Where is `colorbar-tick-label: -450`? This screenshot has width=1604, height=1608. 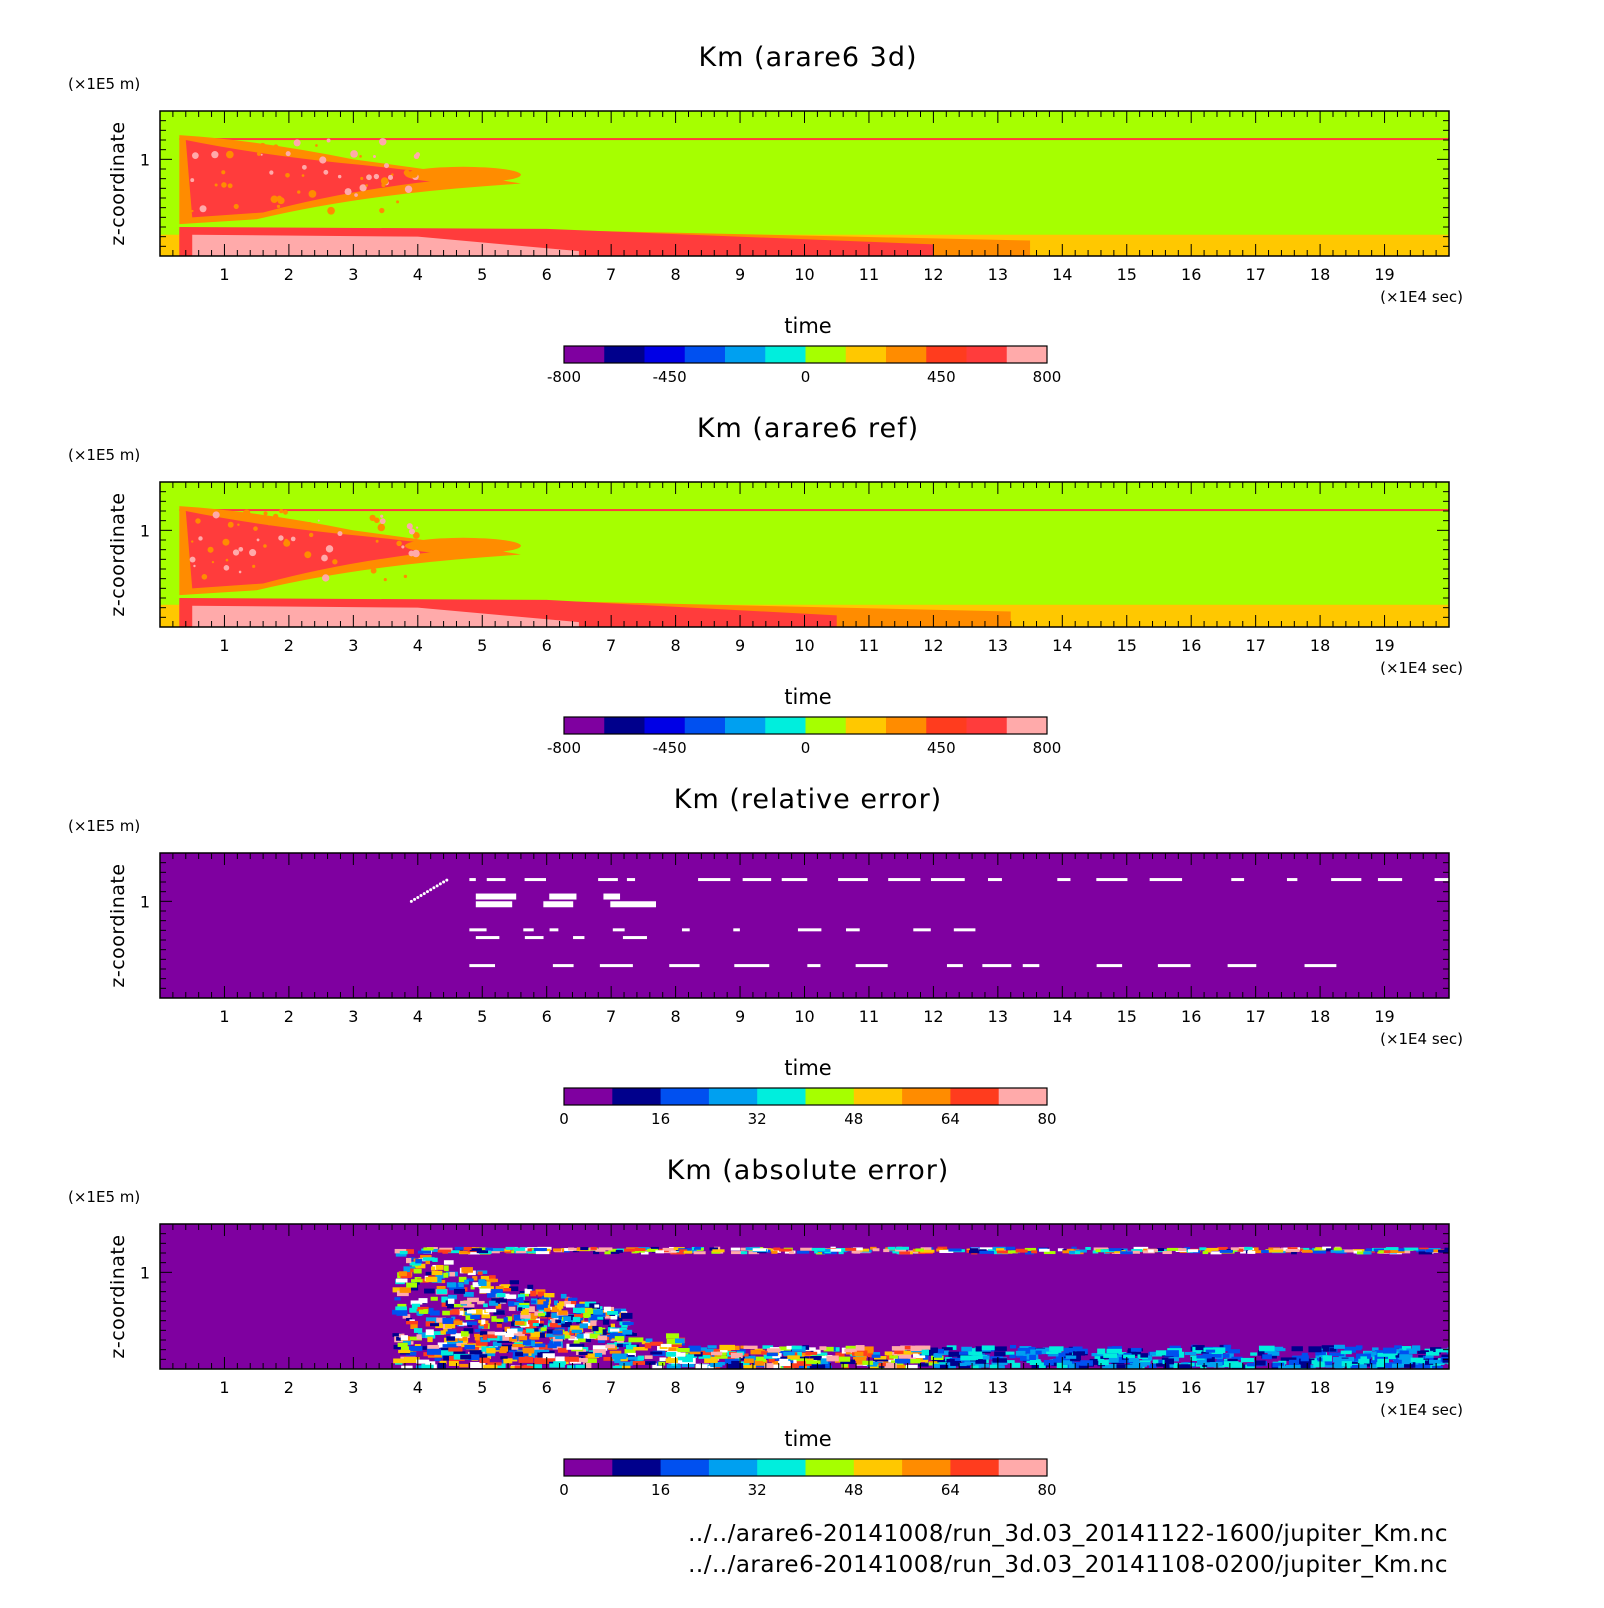 colorbar-tick-label: -450 is located at coordinates (670, 377).